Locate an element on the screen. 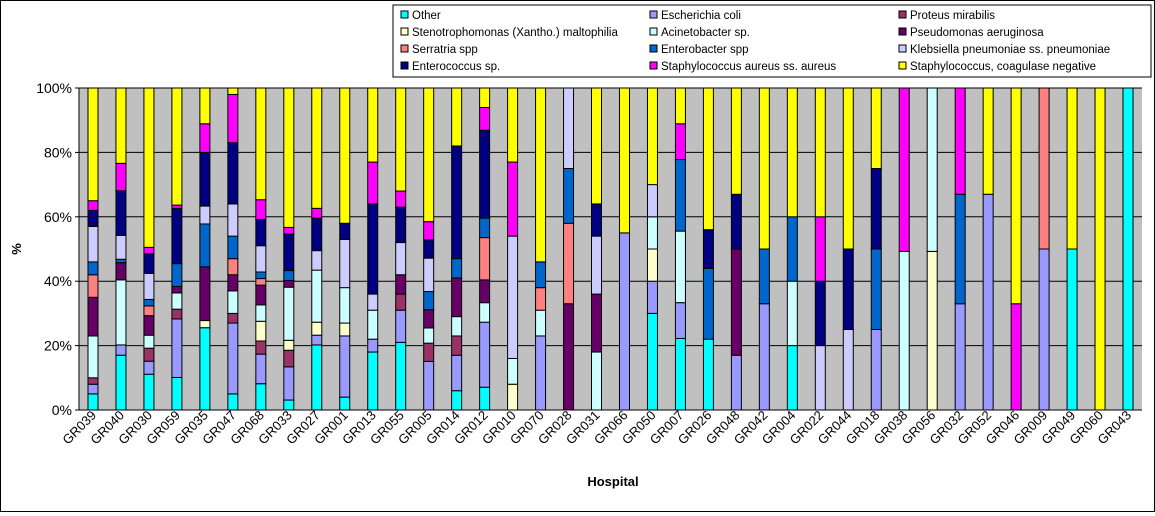  y-tick-labels: 0% 20% 40% 60% 80% 100% is located at coordinates (54, 249).